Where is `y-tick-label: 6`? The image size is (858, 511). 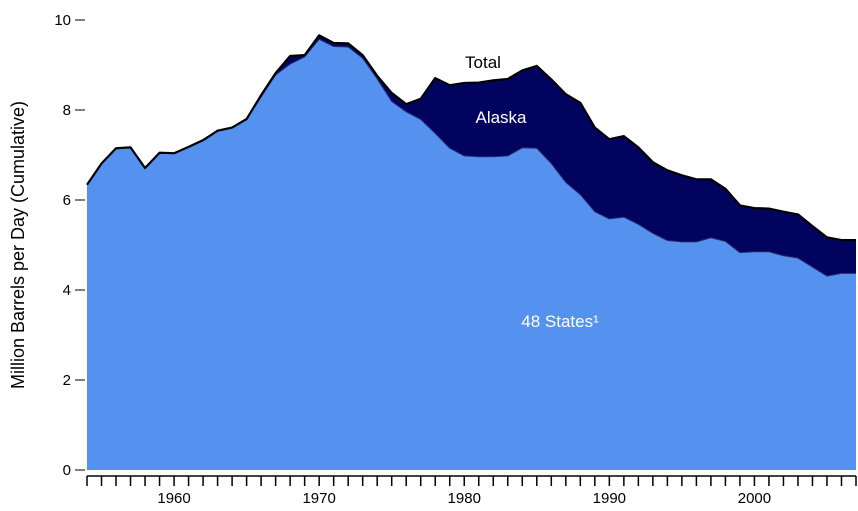
y-tick-label: 6 is located at coordinates (67, 200).